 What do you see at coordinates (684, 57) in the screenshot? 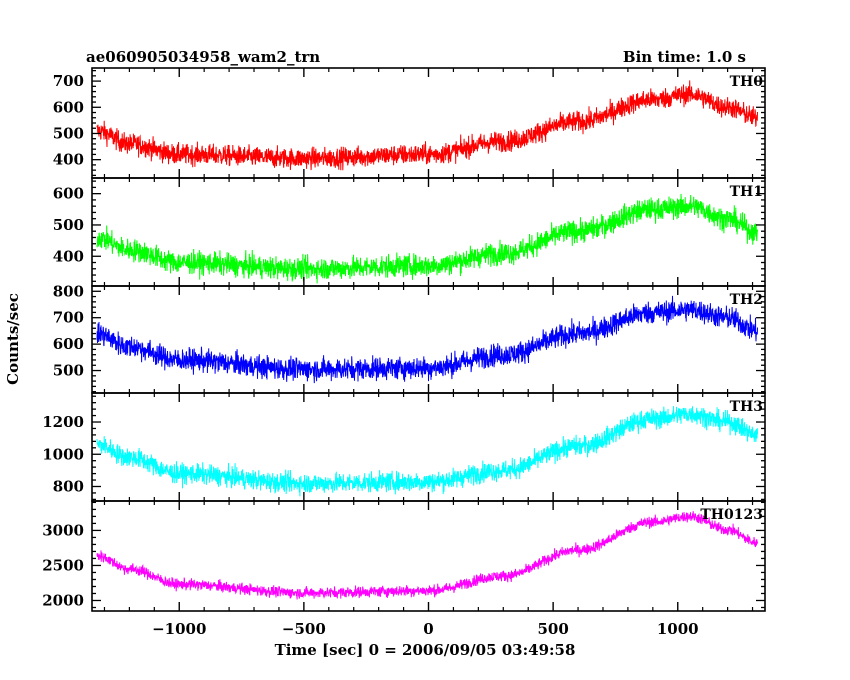
I see `bin-time-label: Bin time: 1.0 s` at bounding box center [684, 57].